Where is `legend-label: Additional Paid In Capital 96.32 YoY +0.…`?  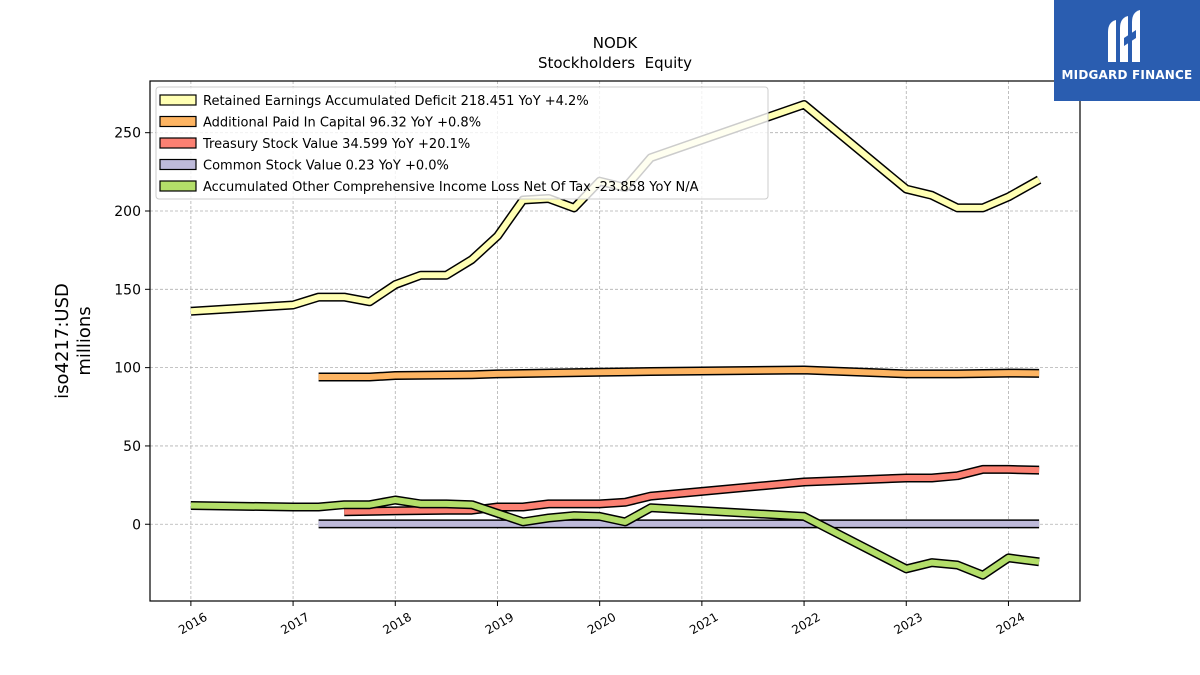
legend-label: Additional Paid In Capital 96.32 YoY +0.… is located at coordinates (342, 123).